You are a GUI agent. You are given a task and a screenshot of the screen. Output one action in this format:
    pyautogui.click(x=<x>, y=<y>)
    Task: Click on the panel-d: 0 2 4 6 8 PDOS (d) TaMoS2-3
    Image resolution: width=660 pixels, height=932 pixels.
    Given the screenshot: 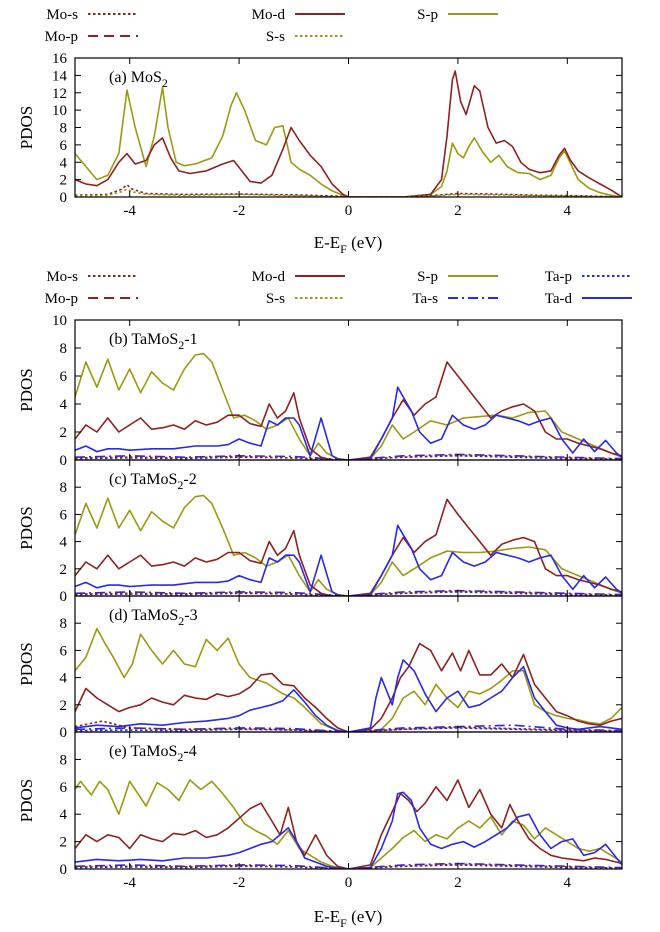 What is the action you would take?
    pyautogui.click(x=320, y=668)
    